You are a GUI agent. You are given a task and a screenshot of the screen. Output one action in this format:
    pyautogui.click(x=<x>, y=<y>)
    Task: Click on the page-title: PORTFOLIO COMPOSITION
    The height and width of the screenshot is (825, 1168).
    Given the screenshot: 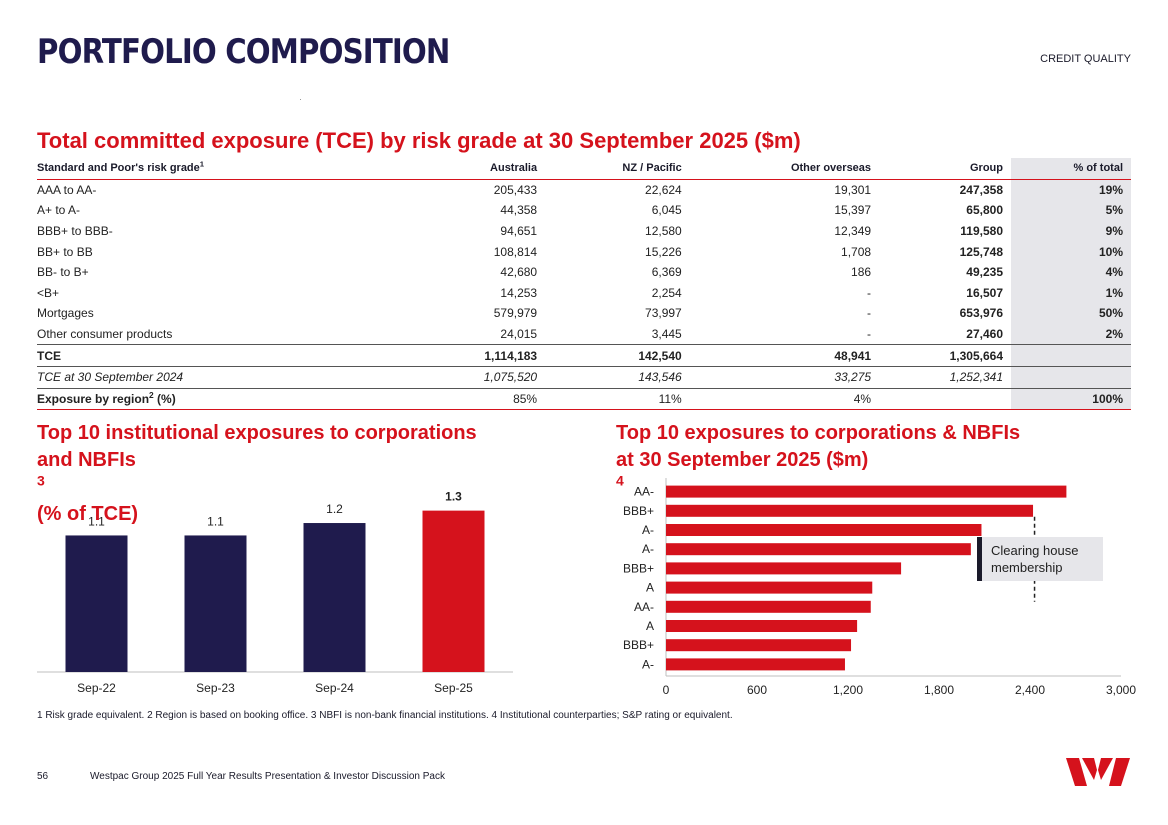 What is the action you would take?
    pyautogui.click(x=243, y=52)
    